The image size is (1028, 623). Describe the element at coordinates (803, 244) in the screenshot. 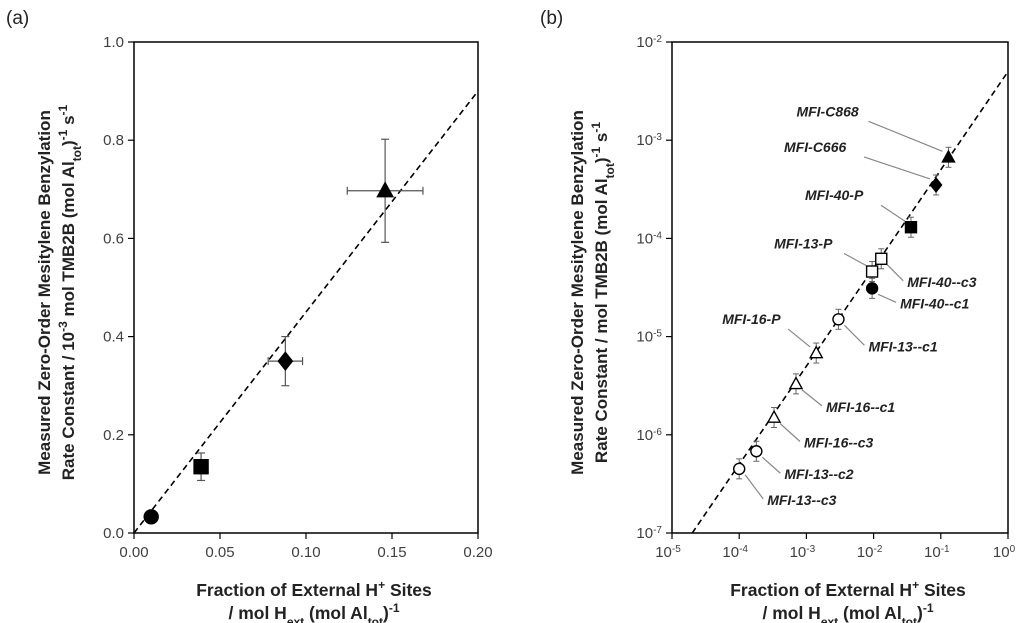

I see `point-annotation: MFI-13-P` at that location.